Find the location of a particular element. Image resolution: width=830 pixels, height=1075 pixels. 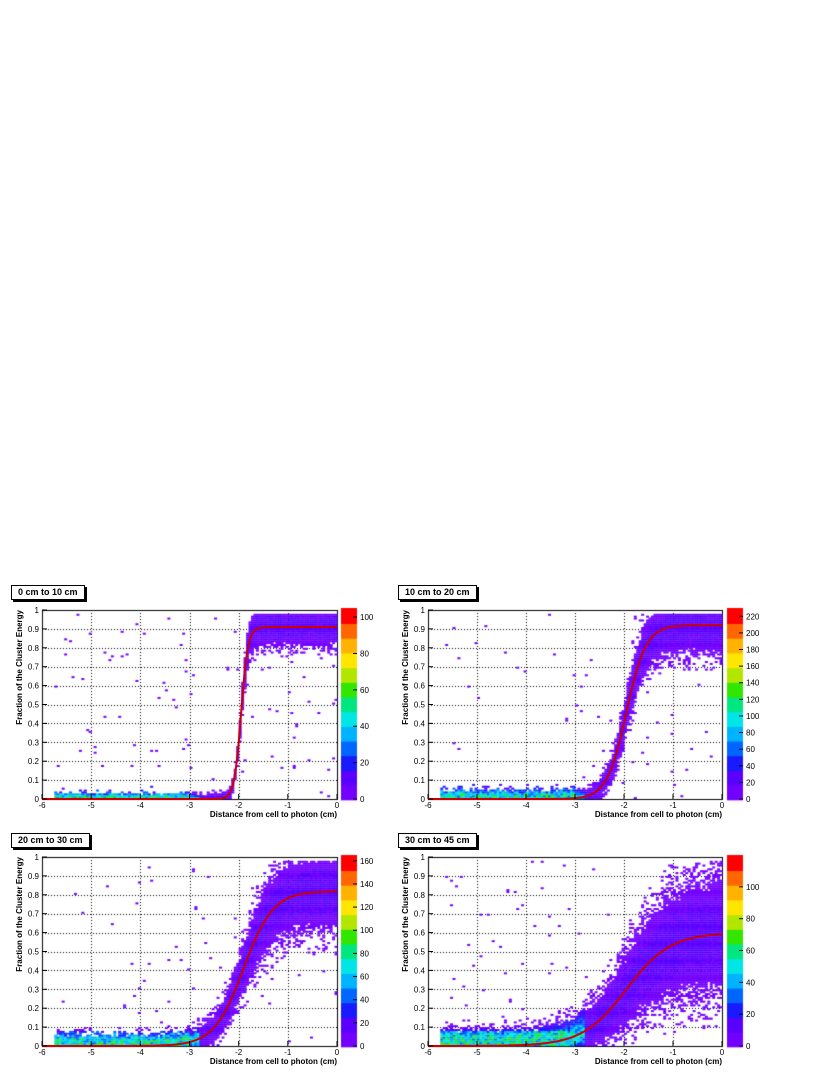

panel-3-title: 20 cm to 30 cm is located at coordinates (50, 840).